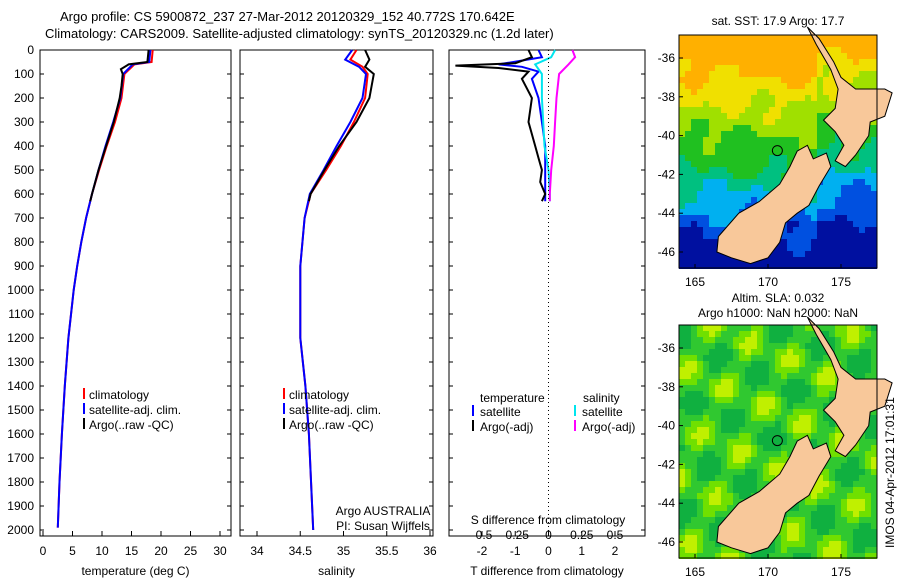  Describe the element at coordinates (20, 458) in the screenshot. I see `y-tick-label: 1700` at that location.